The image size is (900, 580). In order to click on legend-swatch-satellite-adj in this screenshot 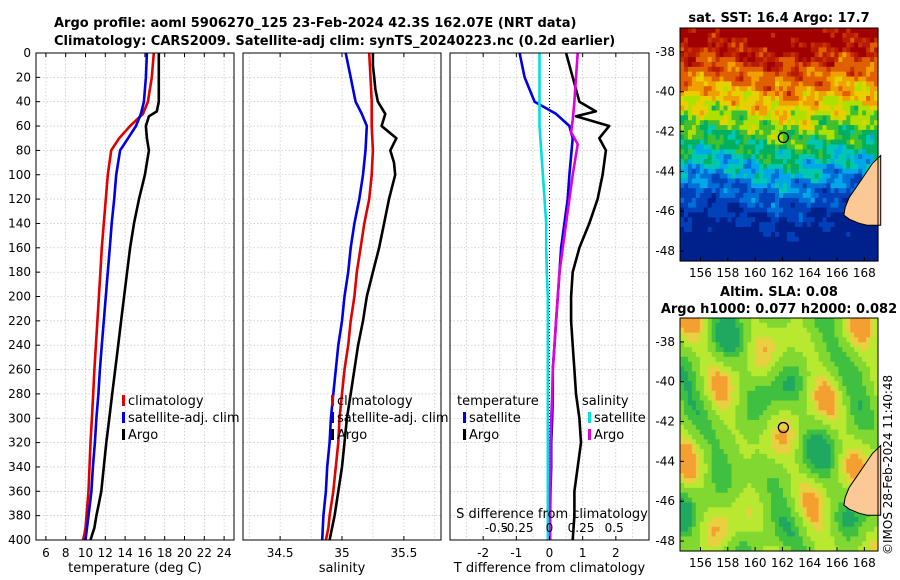, I will do `click(123, 417)`.